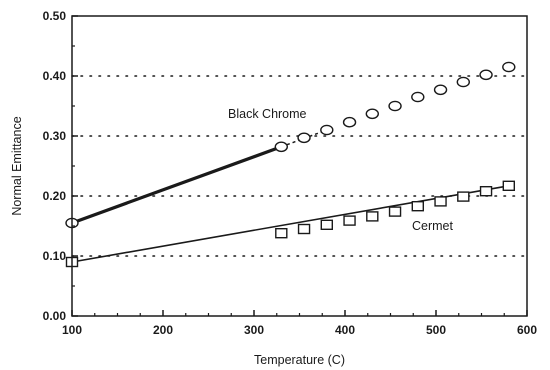  I want to click on black-chrome-fit-line, so click(176, 185).